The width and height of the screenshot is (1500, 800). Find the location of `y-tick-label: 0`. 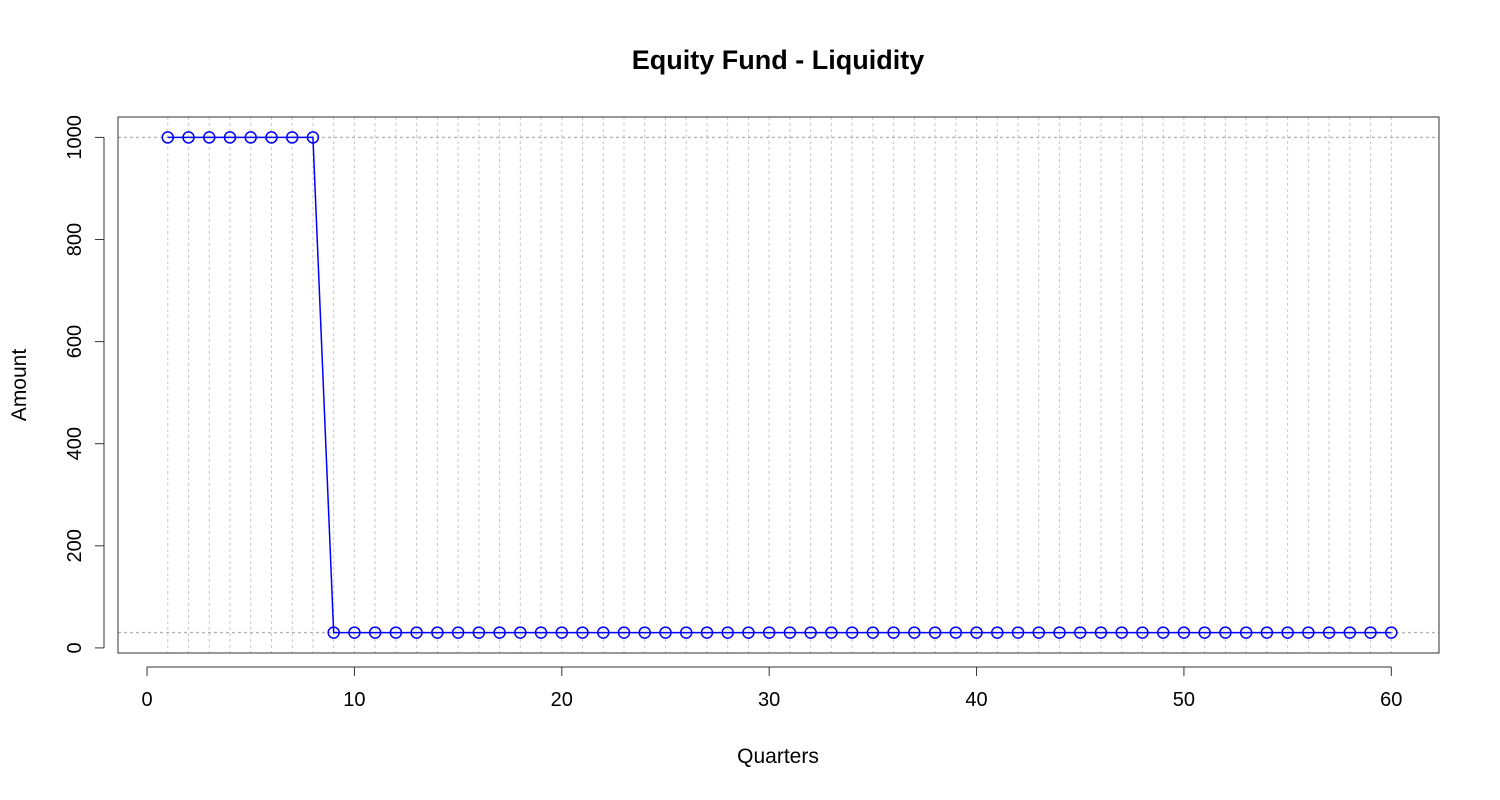

y-tick-label: 0 is located at coordinates (75, 647).